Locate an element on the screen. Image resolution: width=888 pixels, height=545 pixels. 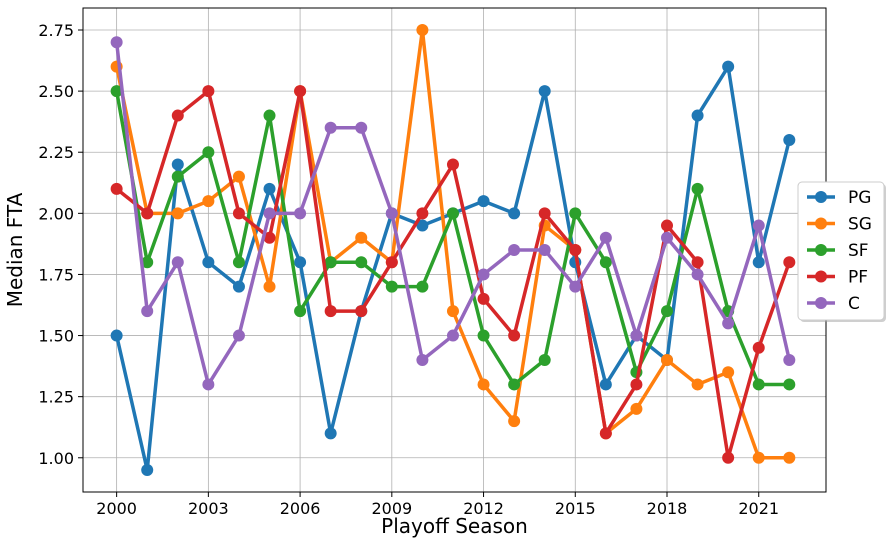
legend-marker-pf is located at coordinates (821, 276).